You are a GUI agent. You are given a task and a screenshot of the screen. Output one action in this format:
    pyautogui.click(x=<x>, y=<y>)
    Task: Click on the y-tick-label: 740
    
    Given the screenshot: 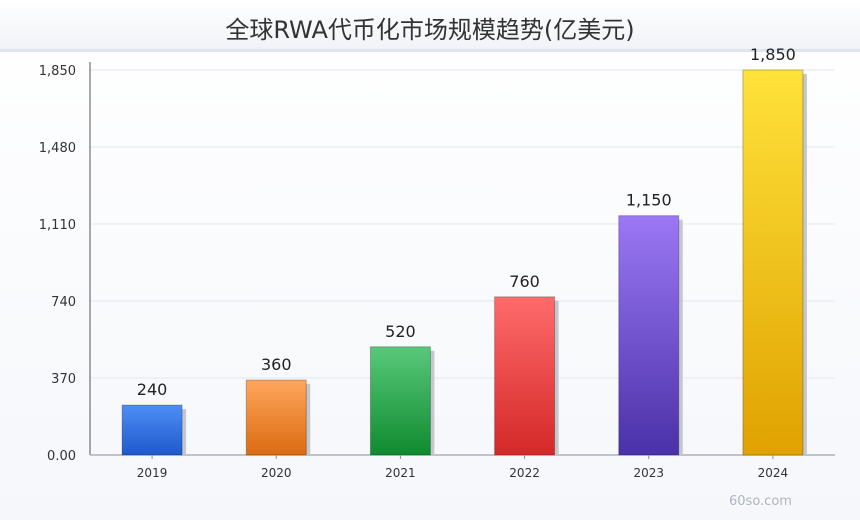 What is the action you would take?
    pyautogui.click(x=63, y=302)
    